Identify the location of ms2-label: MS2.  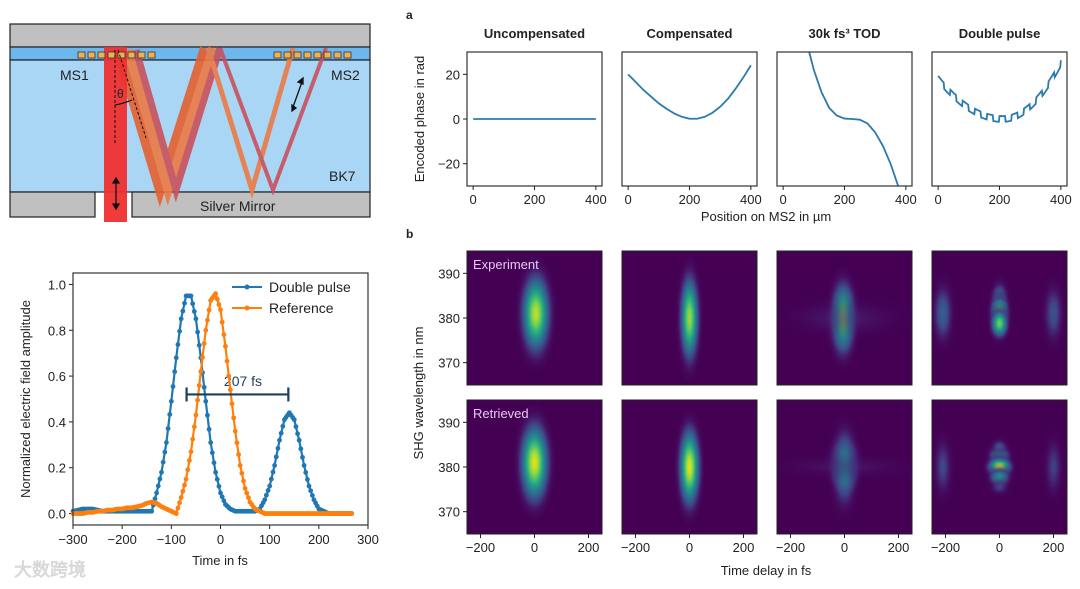
(345, 75).